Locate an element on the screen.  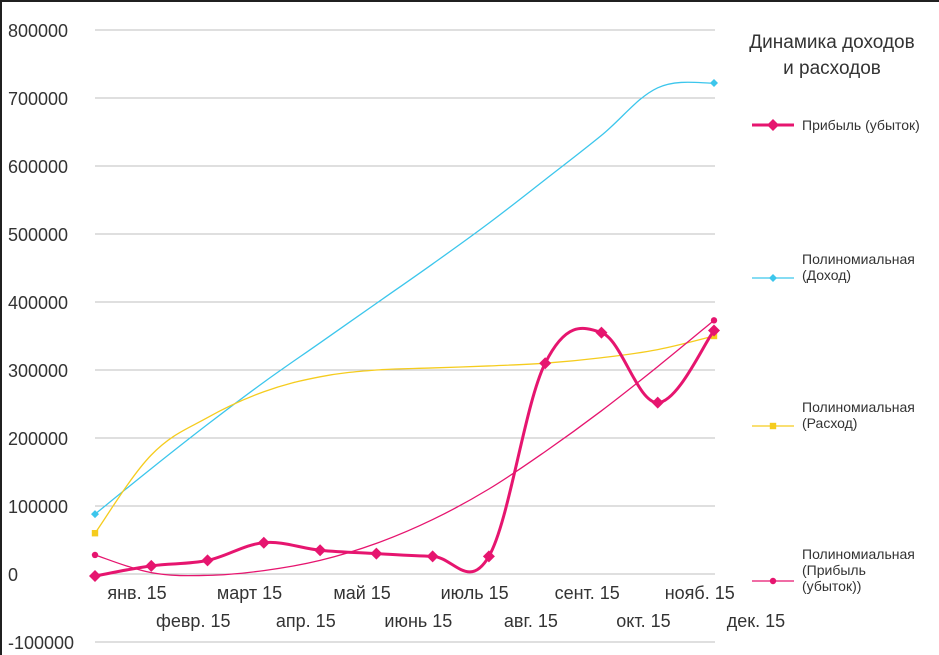
legend-item: Полиномиальная(Доход) is located at coordinates (833, 267).